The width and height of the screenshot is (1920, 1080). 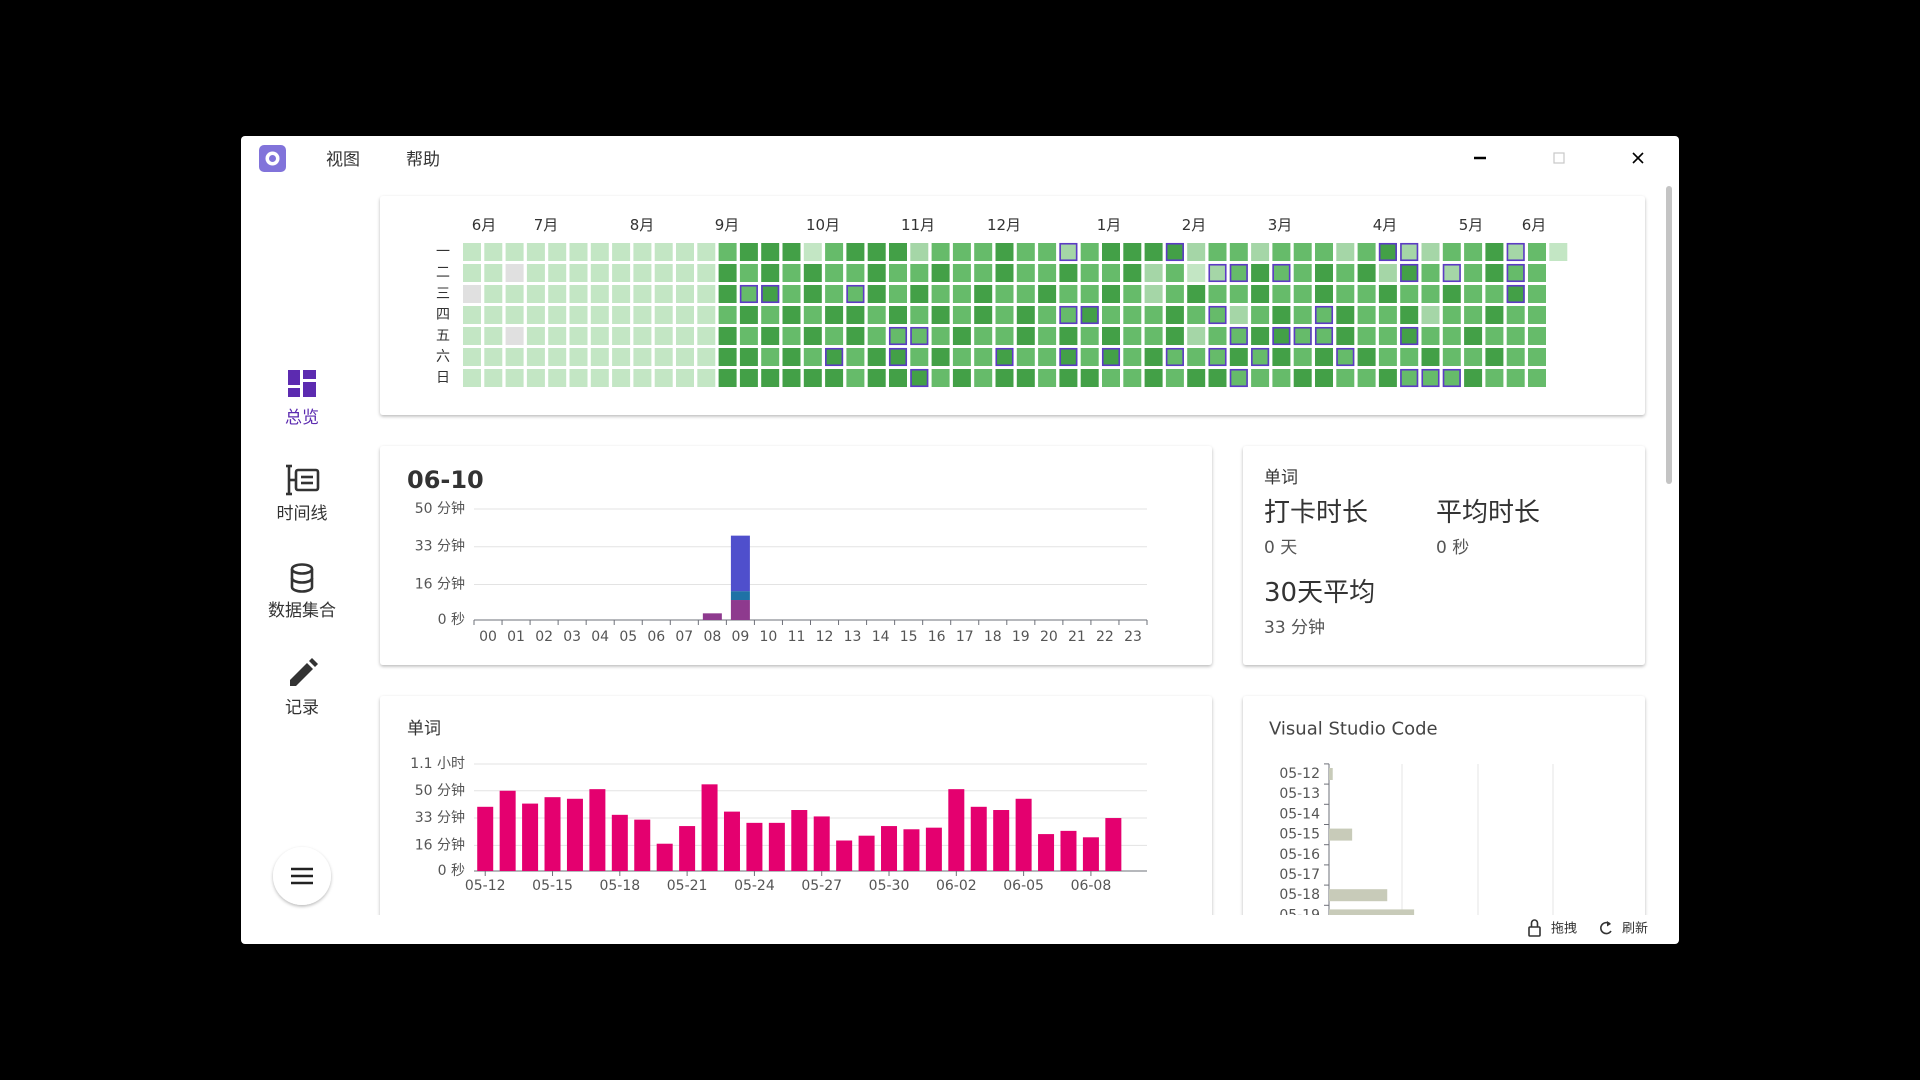 I want to click on menu-item: 帮助, so click(x=423, y=160).